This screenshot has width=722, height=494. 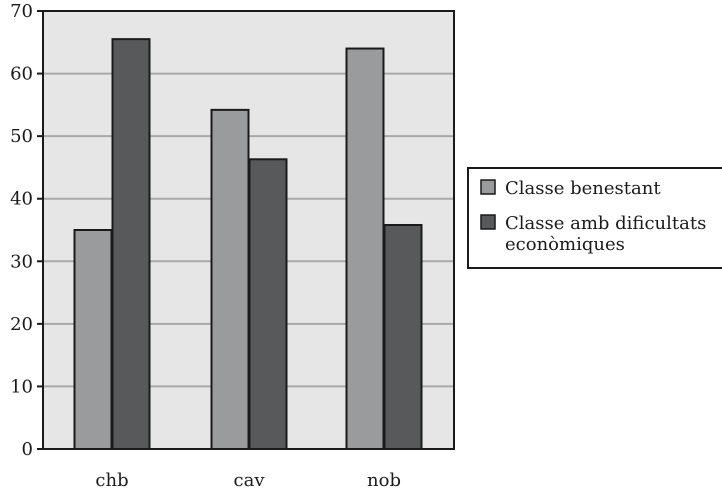 I want to click on legend-frame, so click(x=594, y=218).